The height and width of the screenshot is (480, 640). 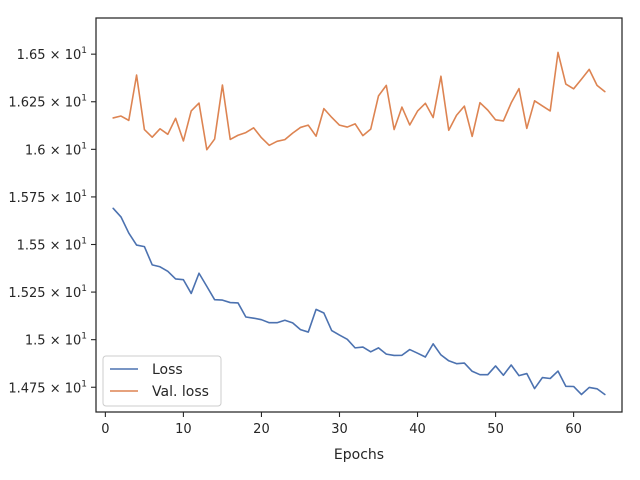 I want to click on y-tick-label: 1.525 × 10¹, so click(x=47, y=292).